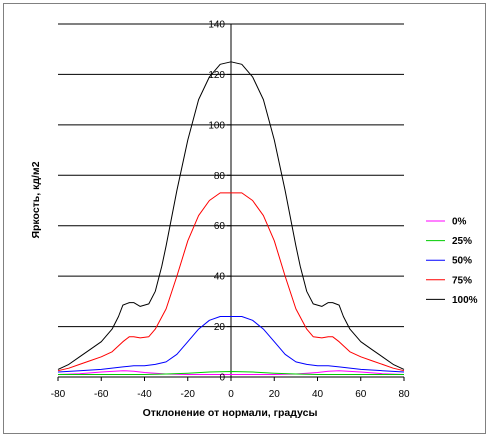  I want to click on x-tick-label: 80, so click(404, 394).